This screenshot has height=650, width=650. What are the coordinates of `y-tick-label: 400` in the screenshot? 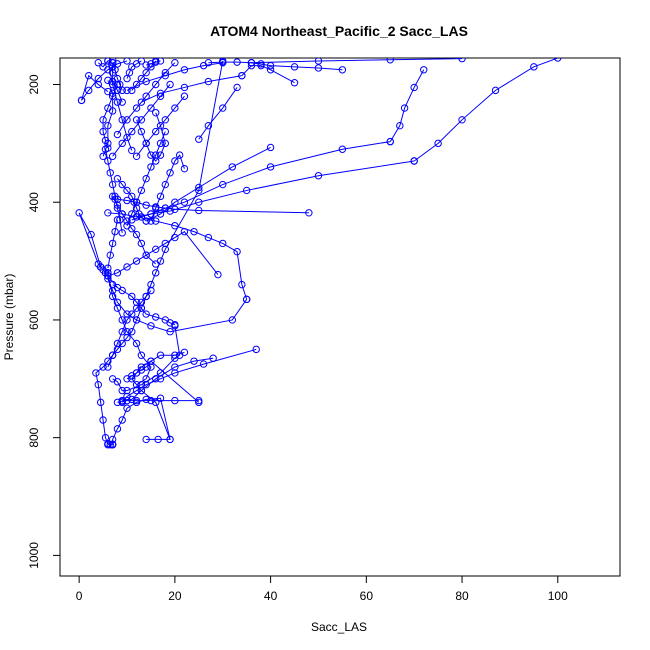 It's located at (34, 202).